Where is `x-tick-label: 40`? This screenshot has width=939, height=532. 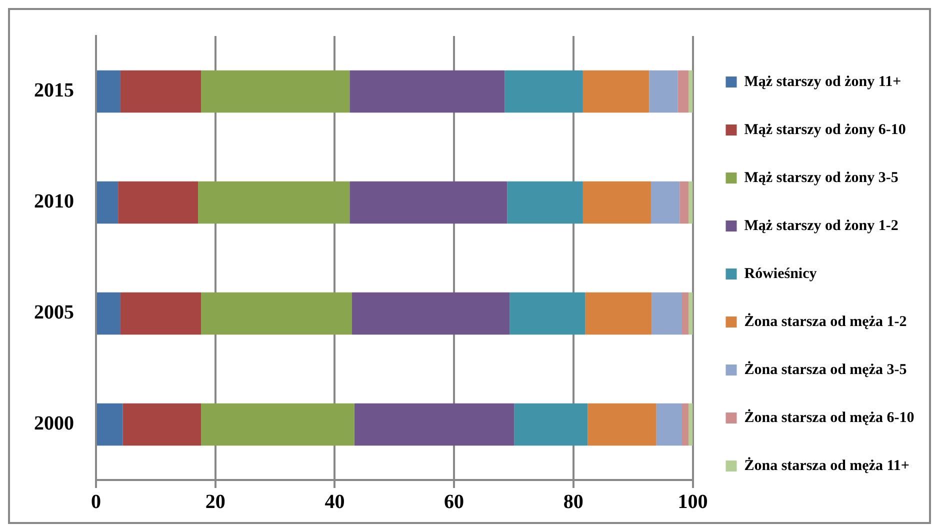
x-tick-label: 40 is located at coordinates (334, 502).